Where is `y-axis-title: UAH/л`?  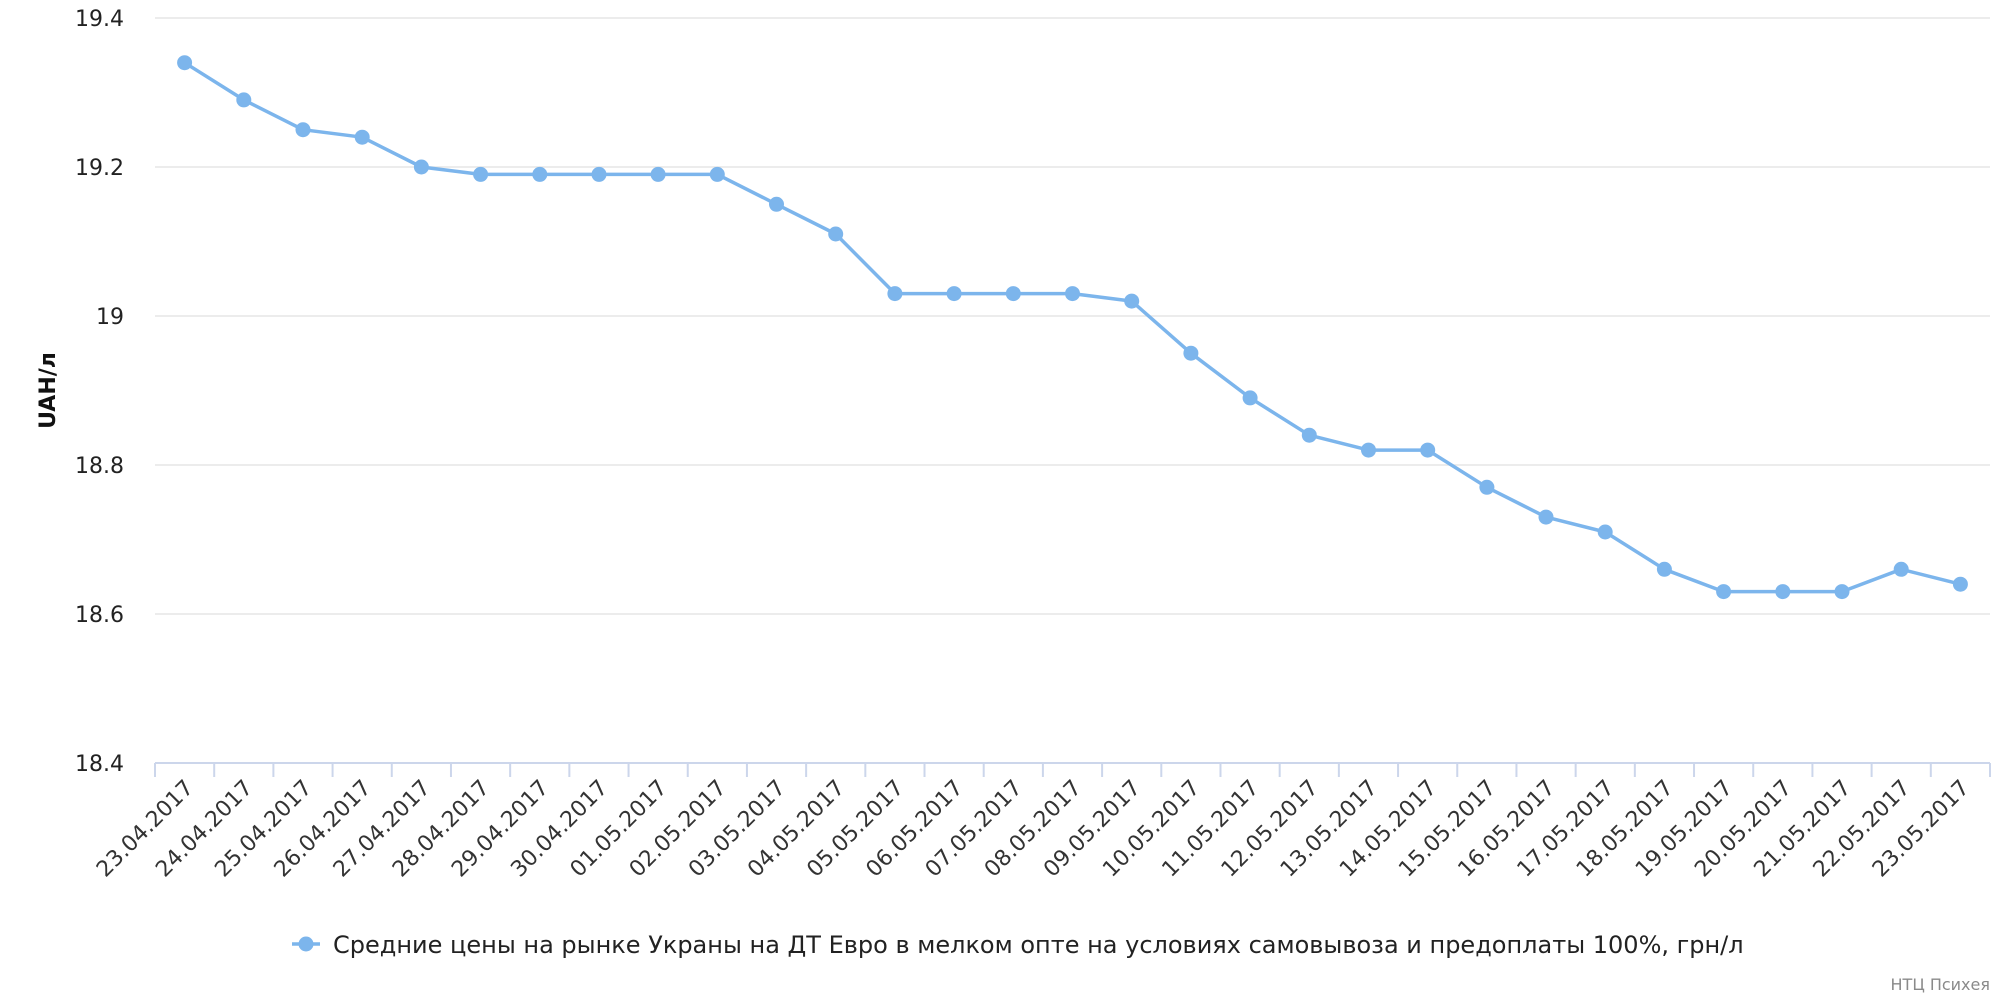
y-axis-title: UAH/л is located at coordinates (48, 390).